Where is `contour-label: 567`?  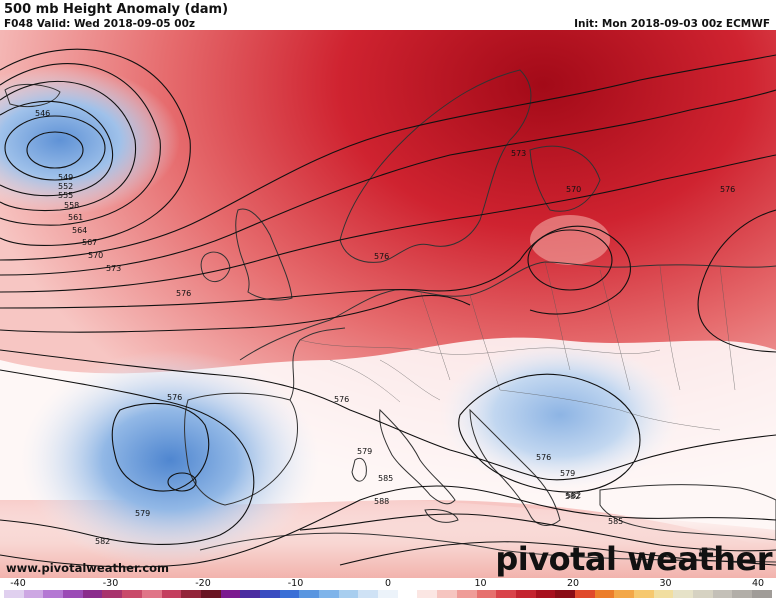 contour-label: 567 is located at coordinates (89, 242).